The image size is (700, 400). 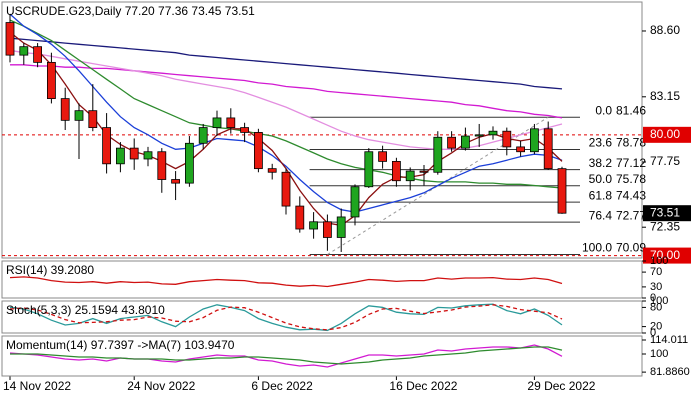 I want to click on fib-price: 81.46, so click(x=631, y=110).